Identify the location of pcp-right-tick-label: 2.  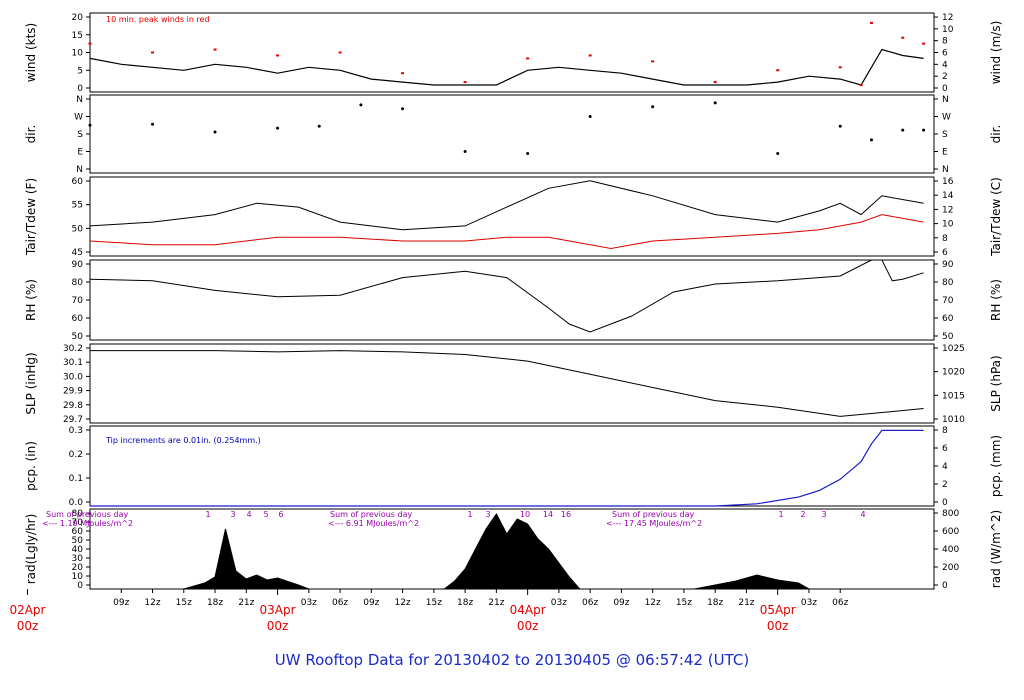
(945, 485).